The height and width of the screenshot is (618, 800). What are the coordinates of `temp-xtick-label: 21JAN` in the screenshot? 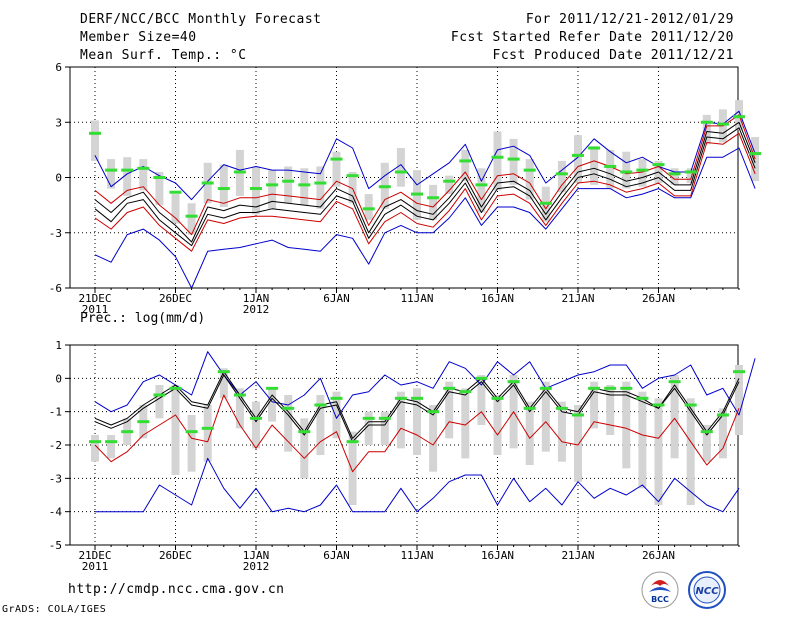 It's located at (577, 298).